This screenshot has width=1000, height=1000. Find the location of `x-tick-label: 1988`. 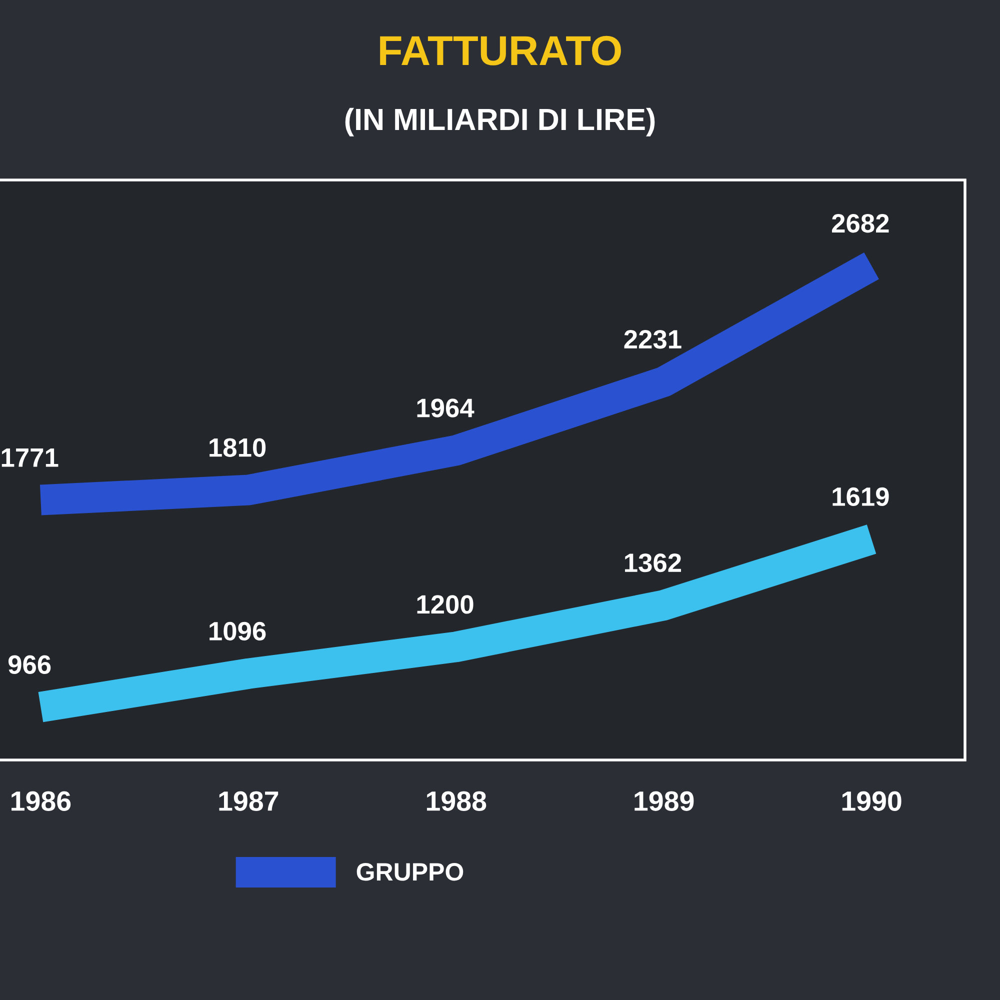

x-tick-label: 1988 is located at coordinates (456, 801).